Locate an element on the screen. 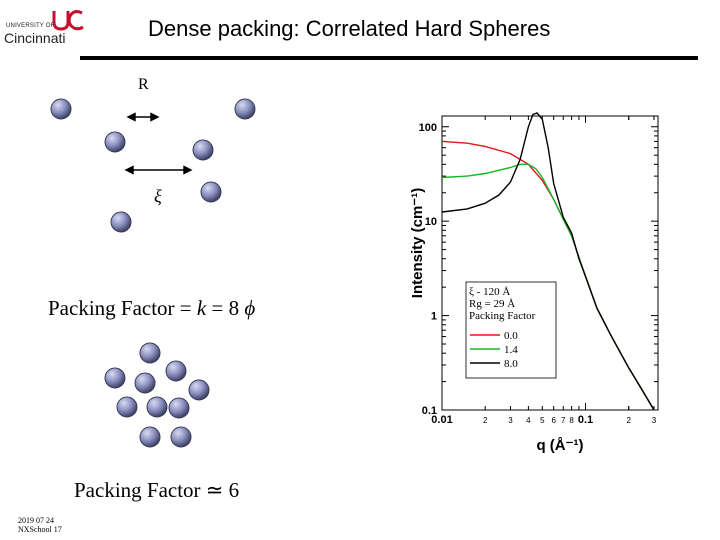 The image size is (720, 540). logo-small-text: UNIVERSITY OF is located at coordinates (30, 26).